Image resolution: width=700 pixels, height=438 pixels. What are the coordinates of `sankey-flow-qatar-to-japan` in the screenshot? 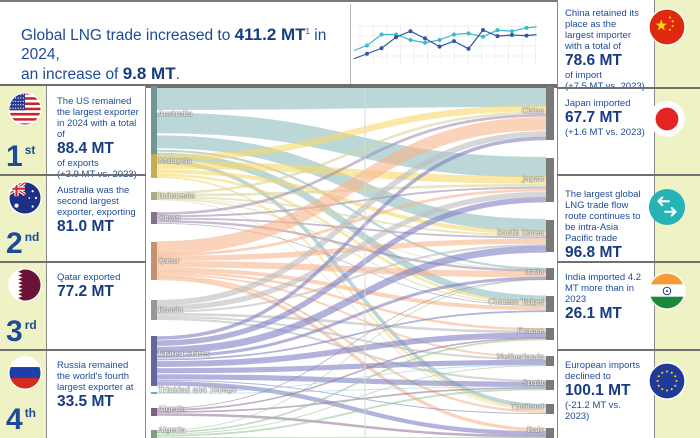 It's located at (351, 222).